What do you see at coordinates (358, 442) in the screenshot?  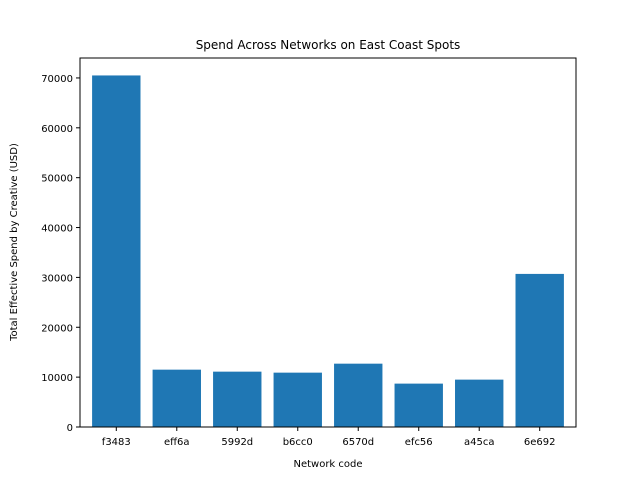 I see `x-tick-label: 6570d` at bounding box center [358, 442].